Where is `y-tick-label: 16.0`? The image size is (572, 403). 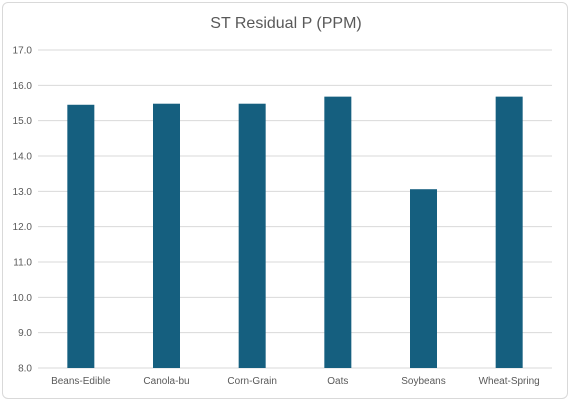 y-tick-label: 16.0 is located at coordinates (23, 86).